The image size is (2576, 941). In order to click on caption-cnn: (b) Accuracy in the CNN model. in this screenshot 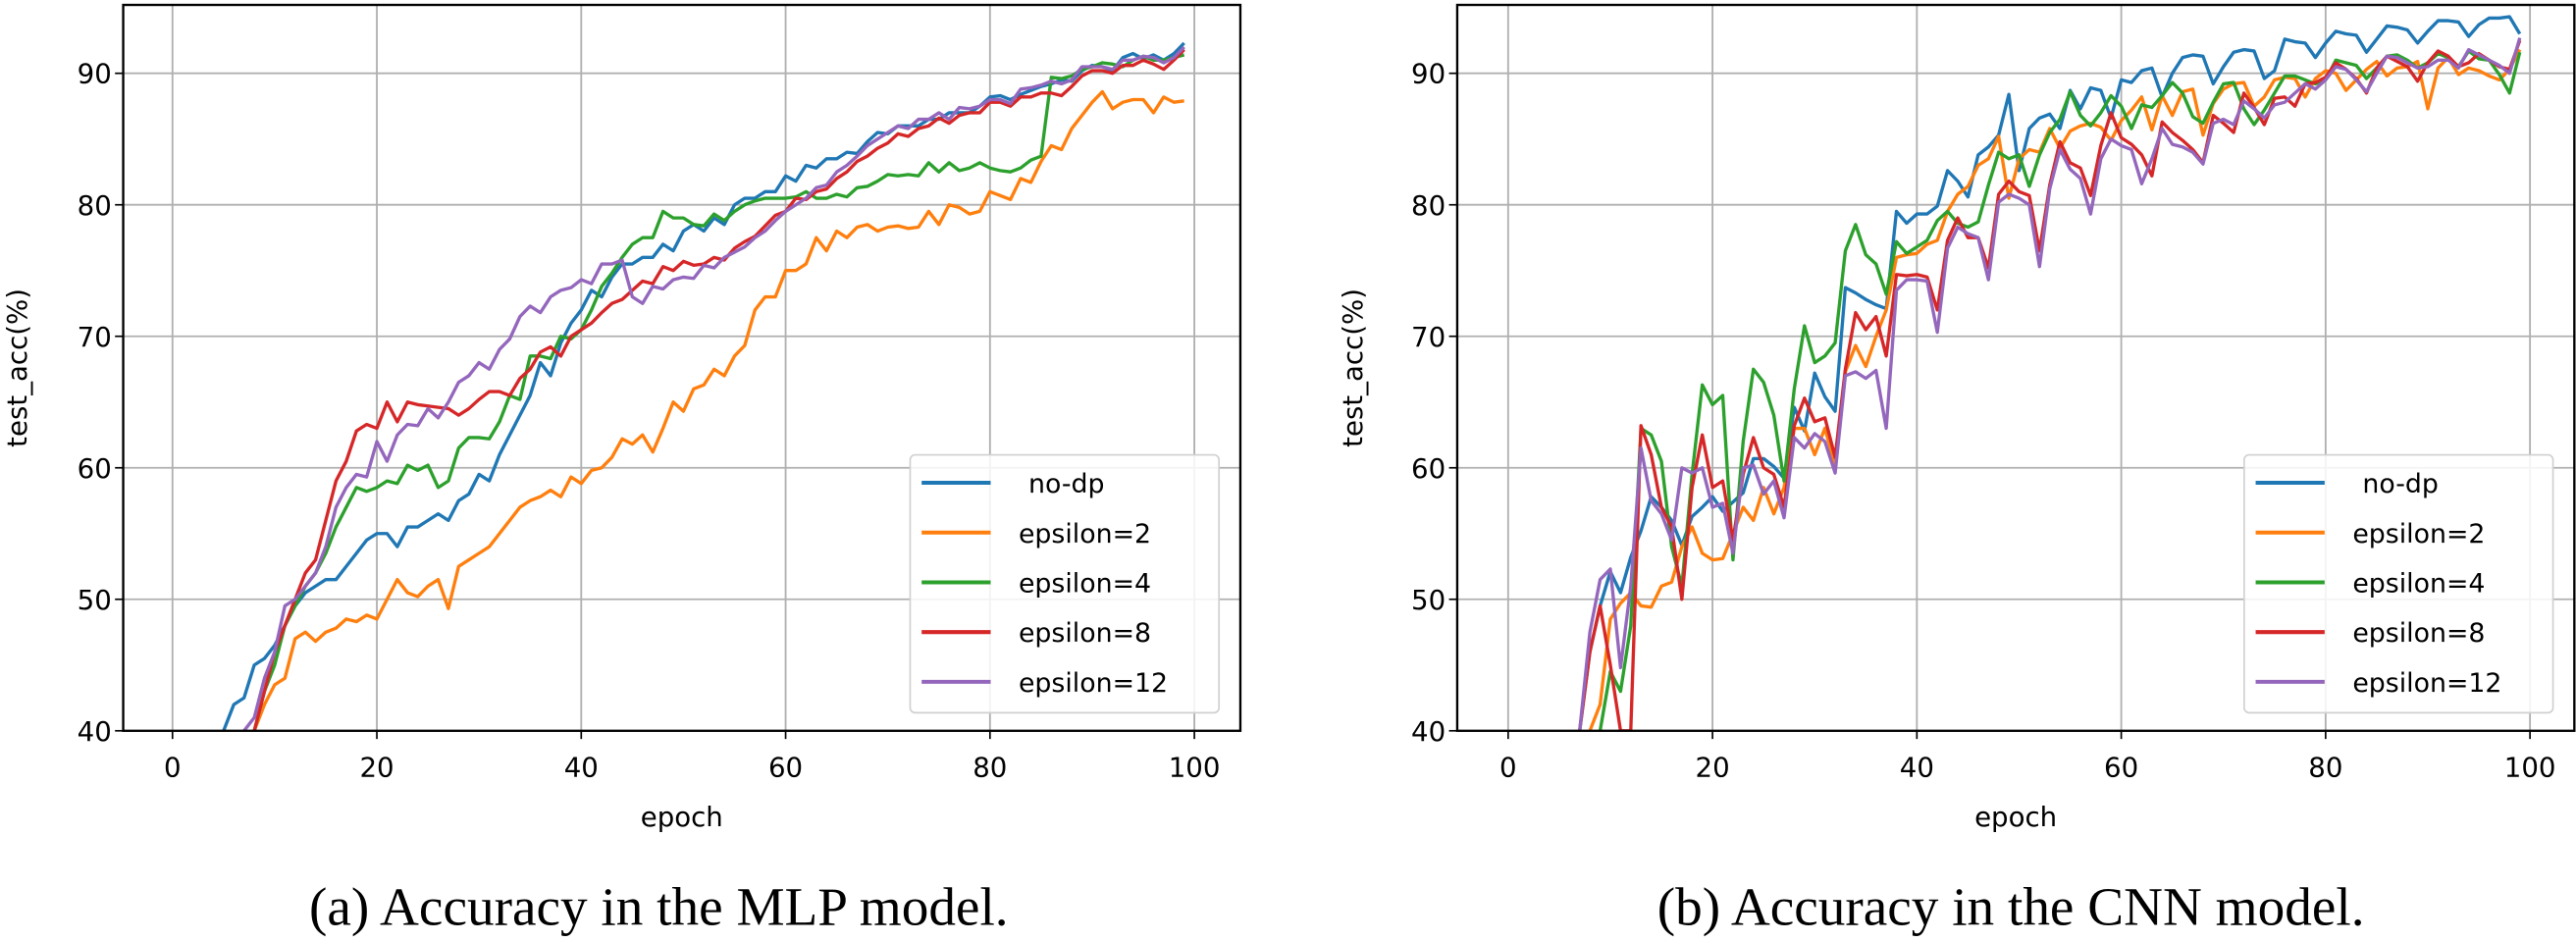, I will do `click(2011, 906)`.